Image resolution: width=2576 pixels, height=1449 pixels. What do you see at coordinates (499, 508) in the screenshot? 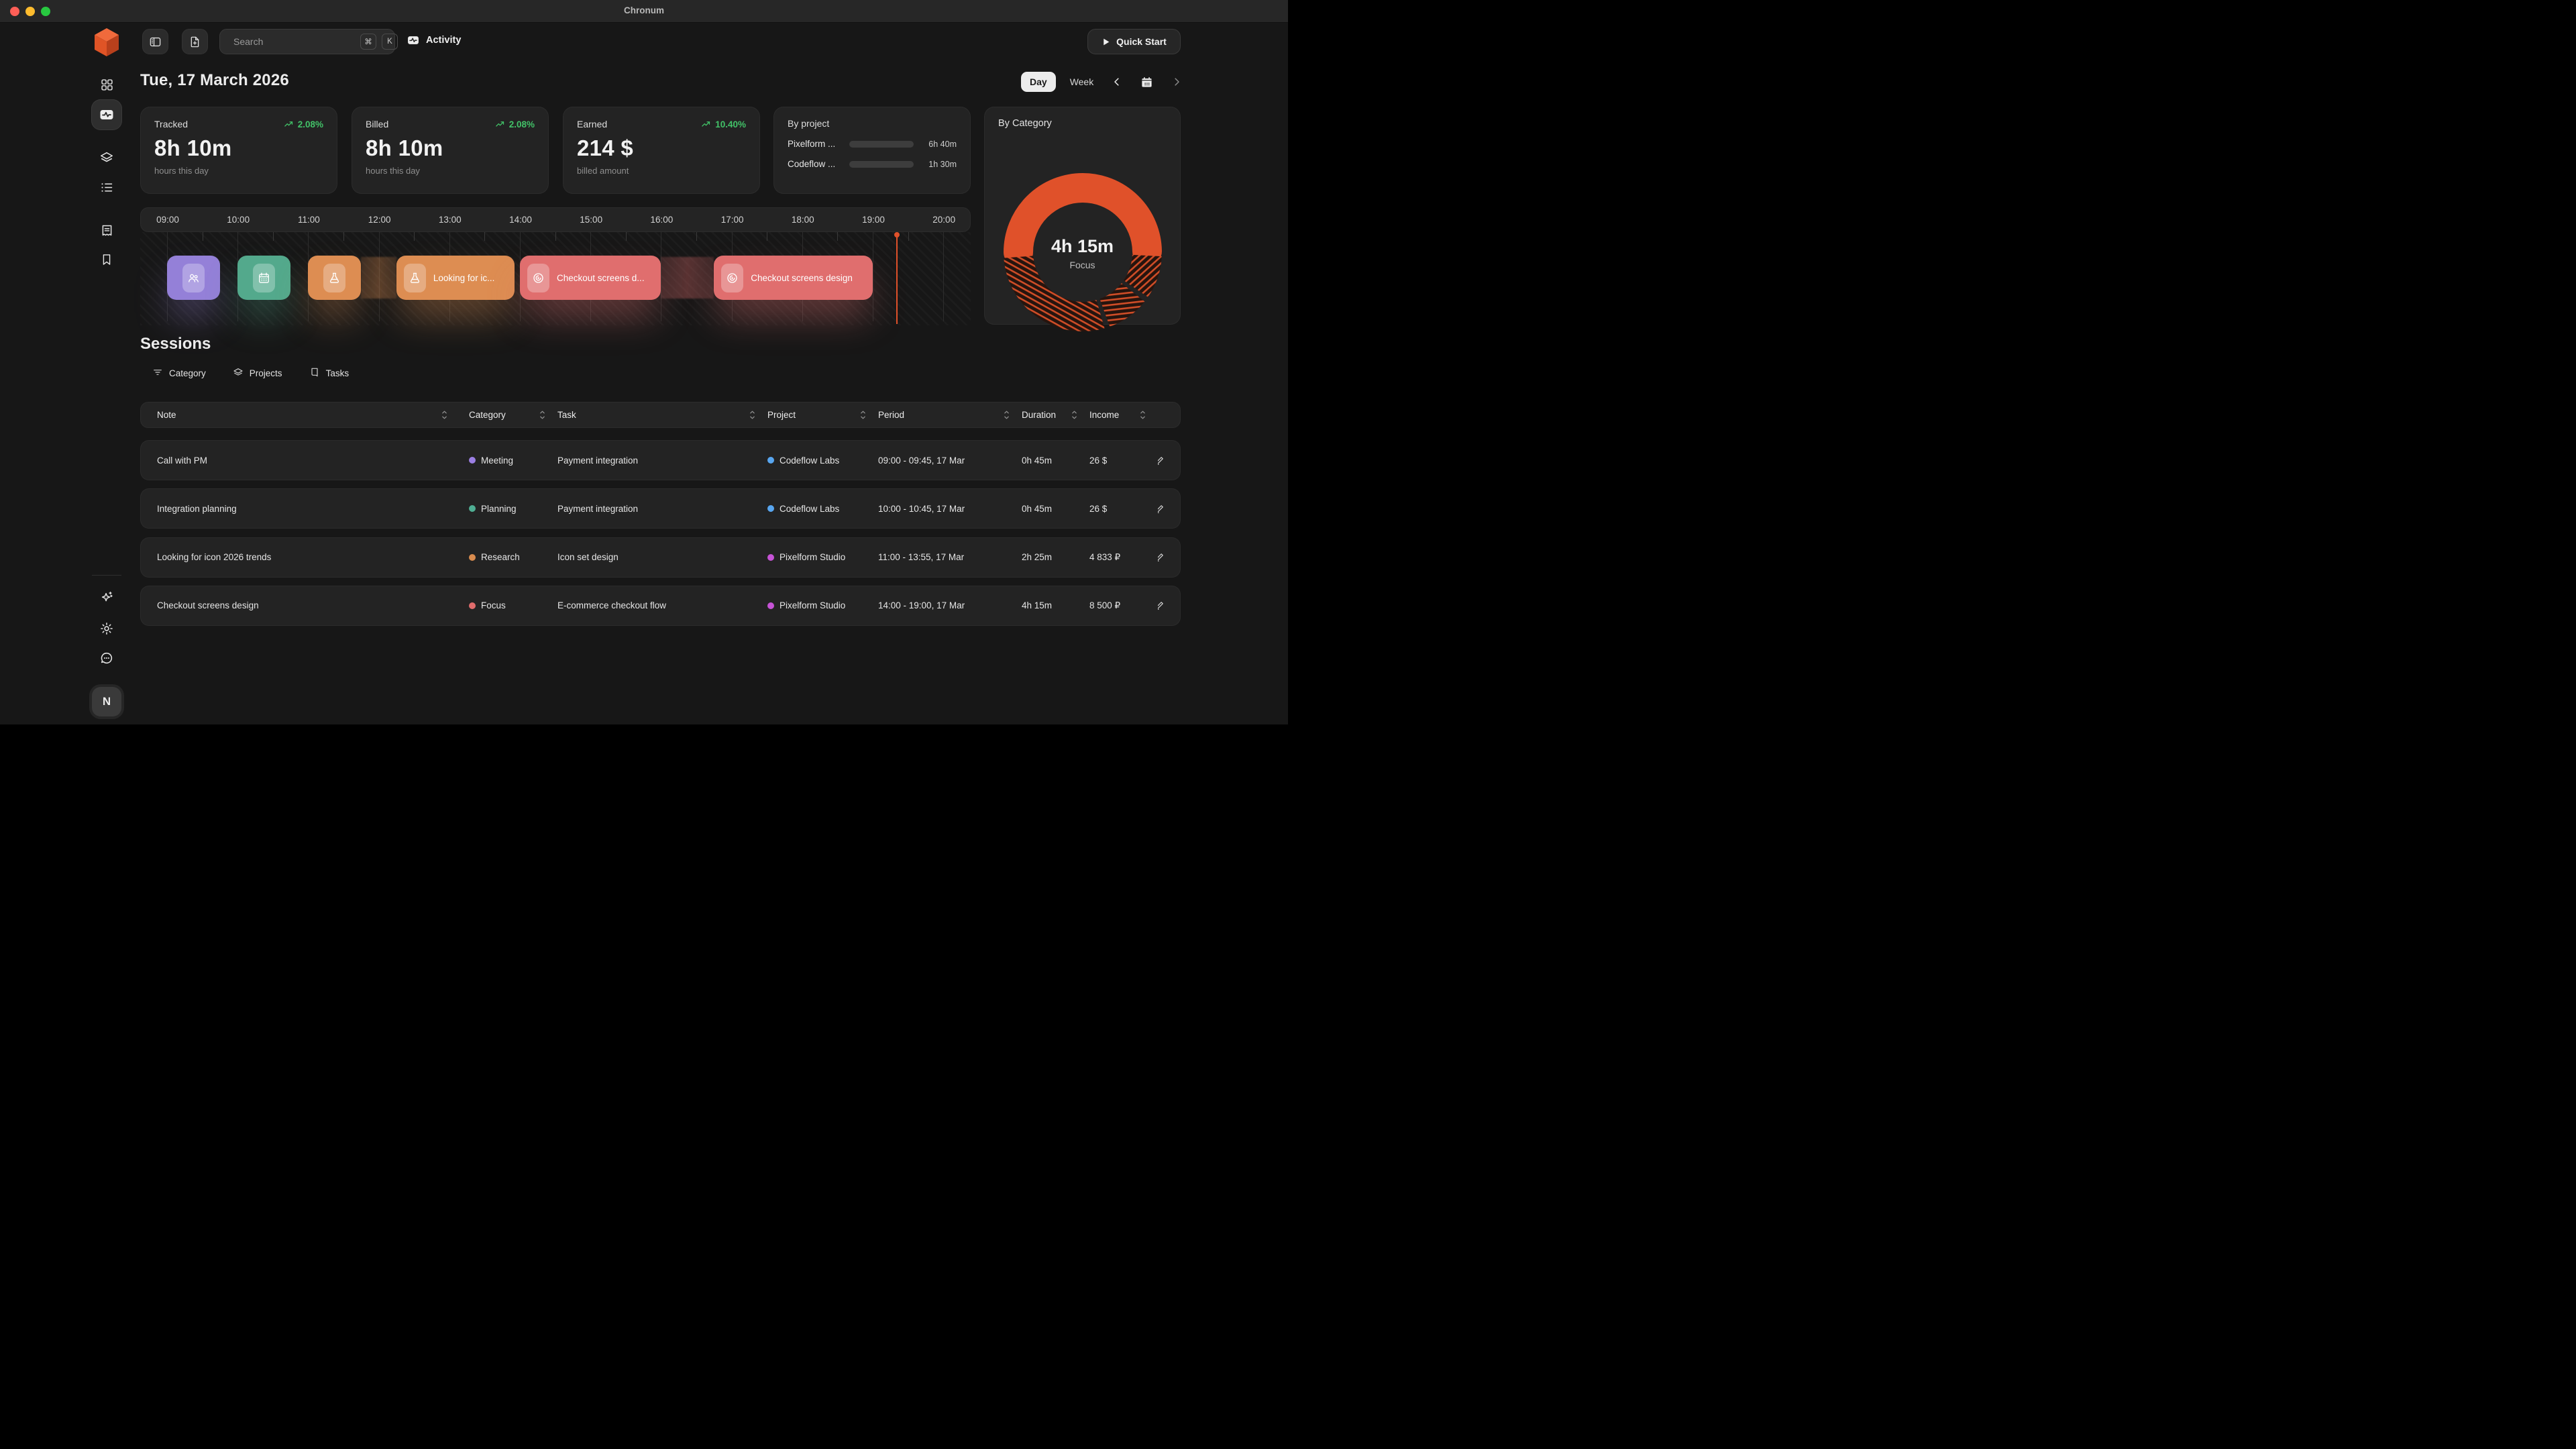
I see `session-category: Planning` at bounding box center [499, 508].